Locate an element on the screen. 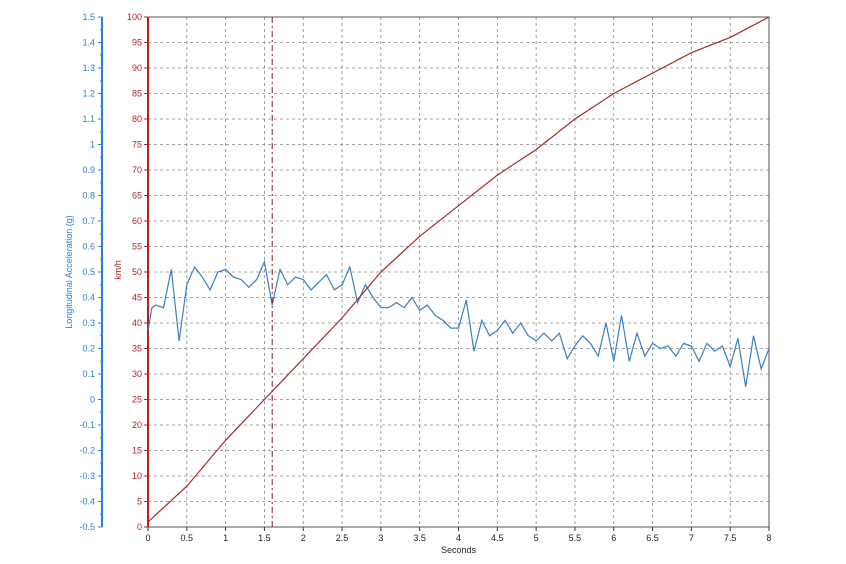 The height and width of the screenshot is (564, 846). y-right-axis-label: km/h is located at coordinates (118, 270).